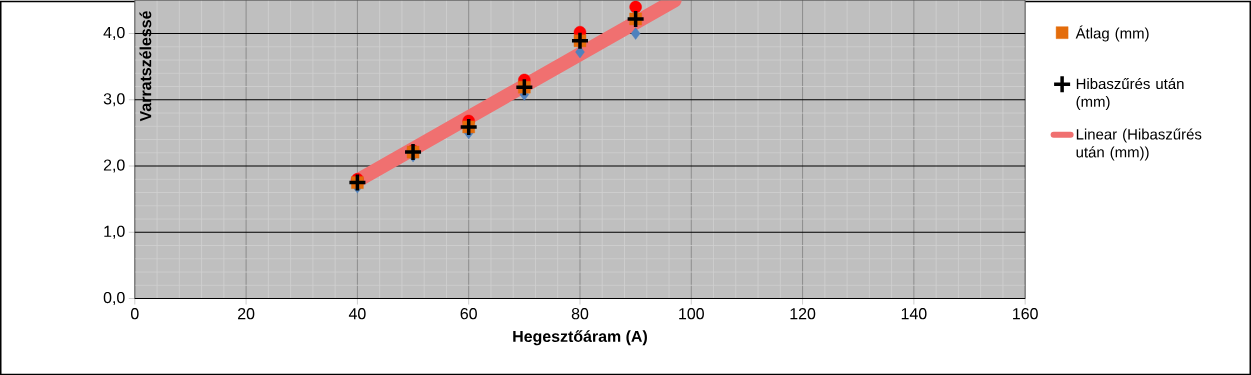 Image resolution: width=1251 pixels, height=375 pixels. I want to click on x-tick-label: 100, so click(691, 313).